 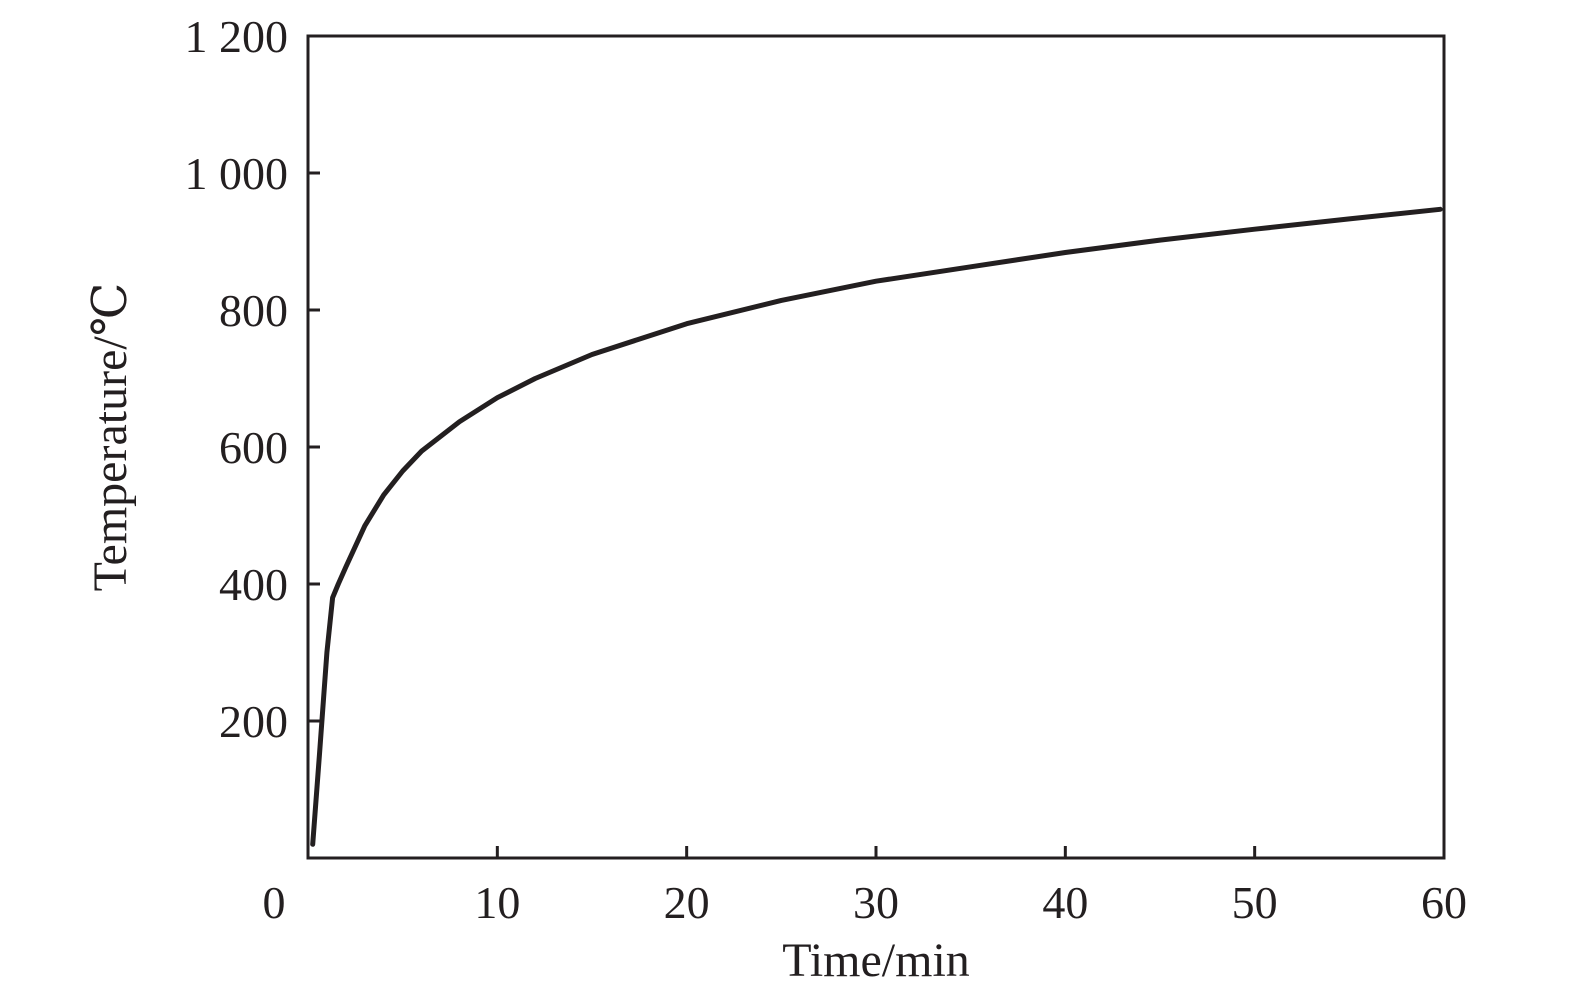 I want to click on x-tick-label: 20, so click(x=687, y=902).